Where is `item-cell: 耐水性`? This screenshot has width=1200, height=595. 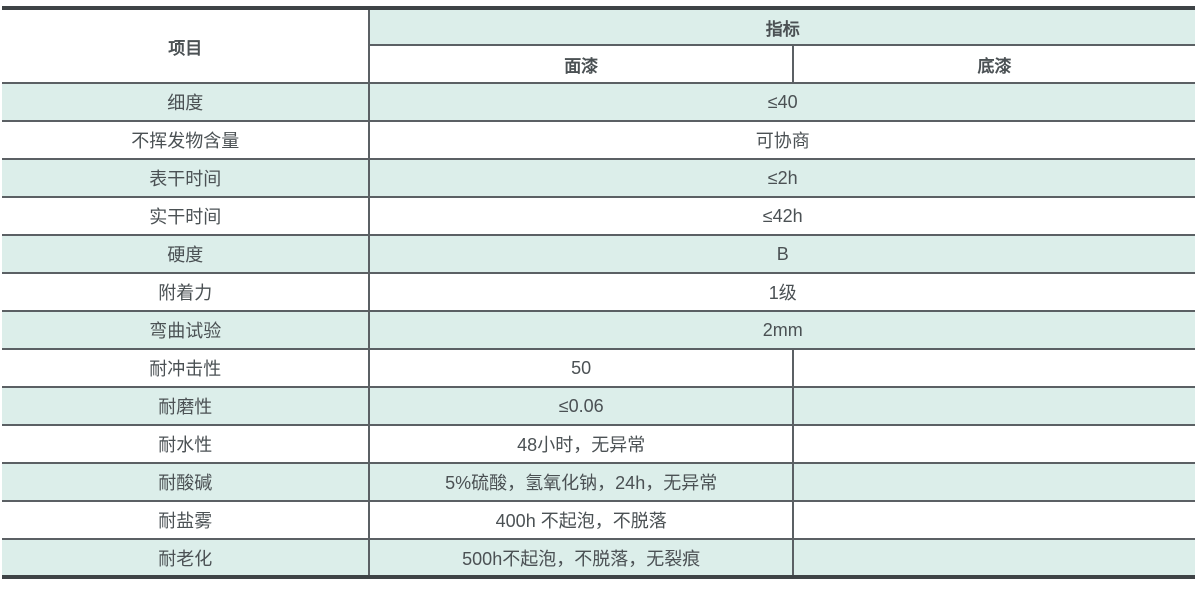
item-cell: 耐水性 is located at coordinates (186, 444).